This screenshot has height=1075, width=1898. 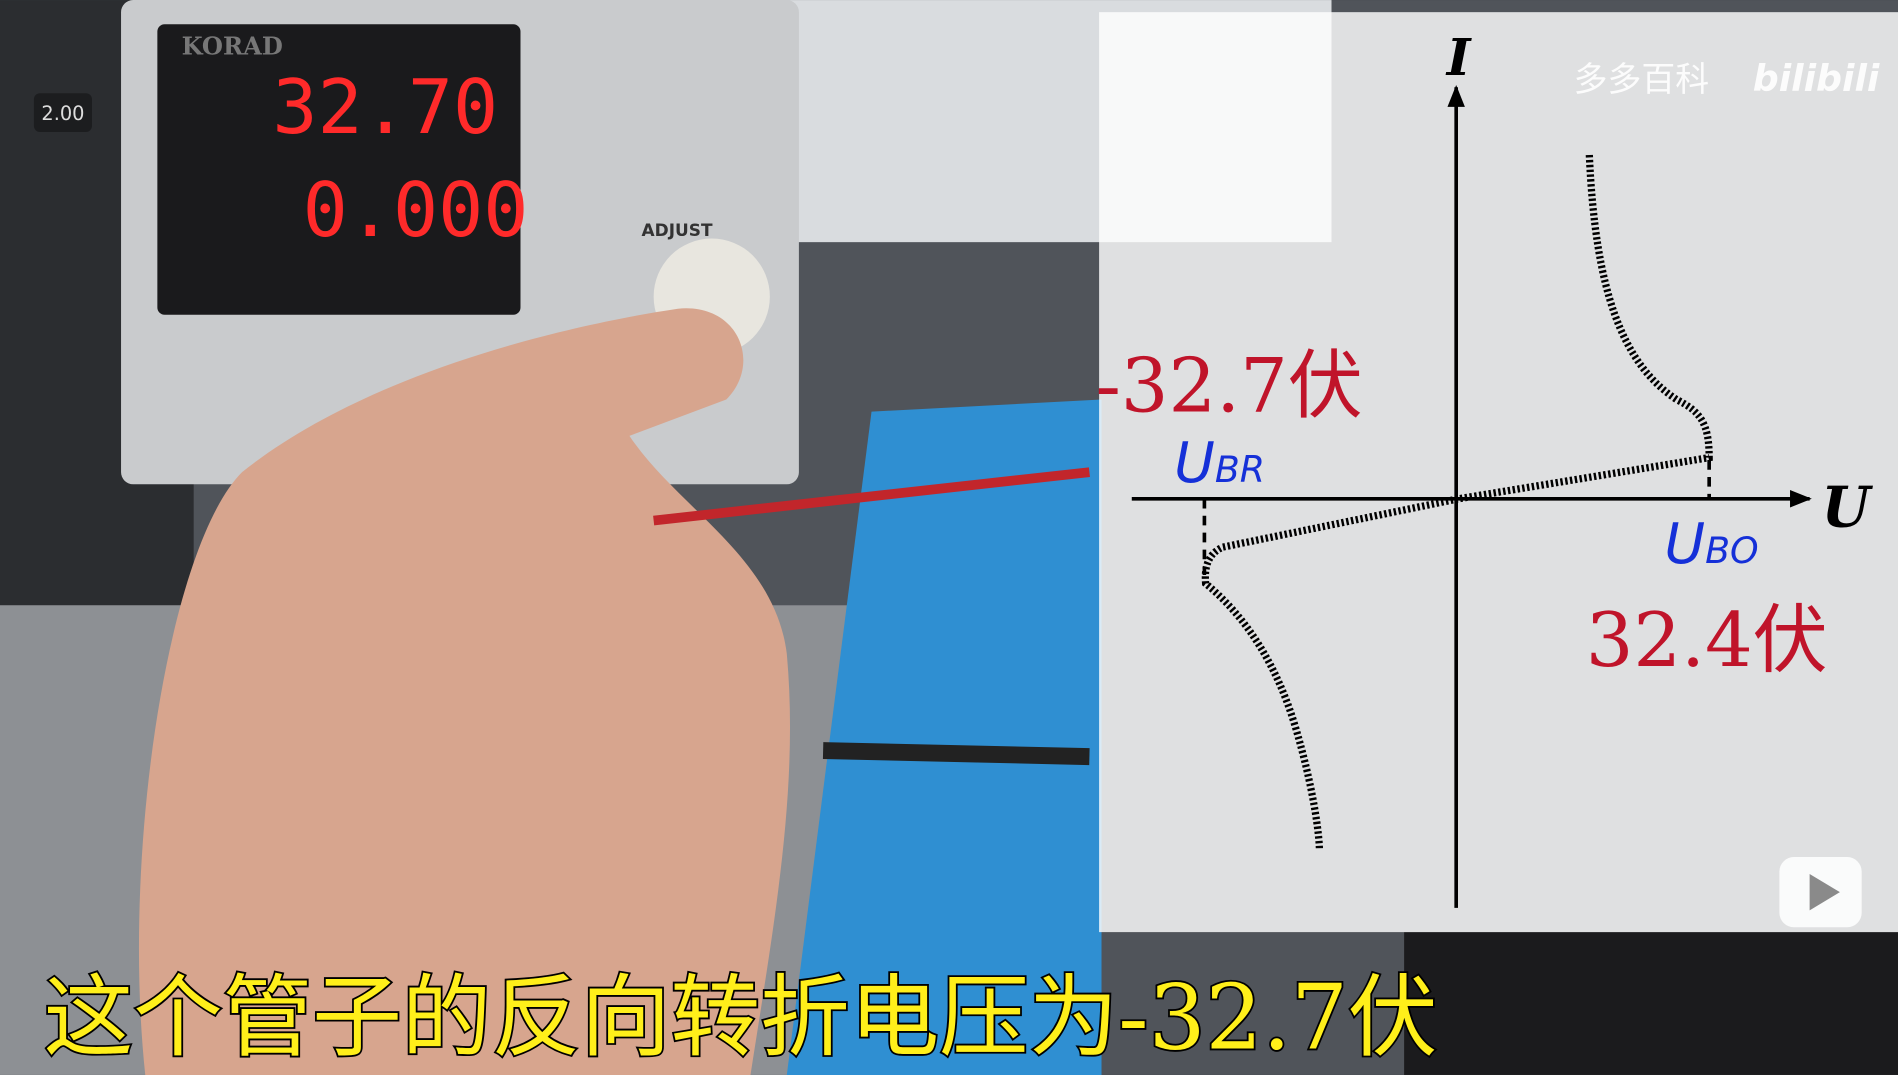 I want to click on current-display: 0.000, so click(x=416, y=210).